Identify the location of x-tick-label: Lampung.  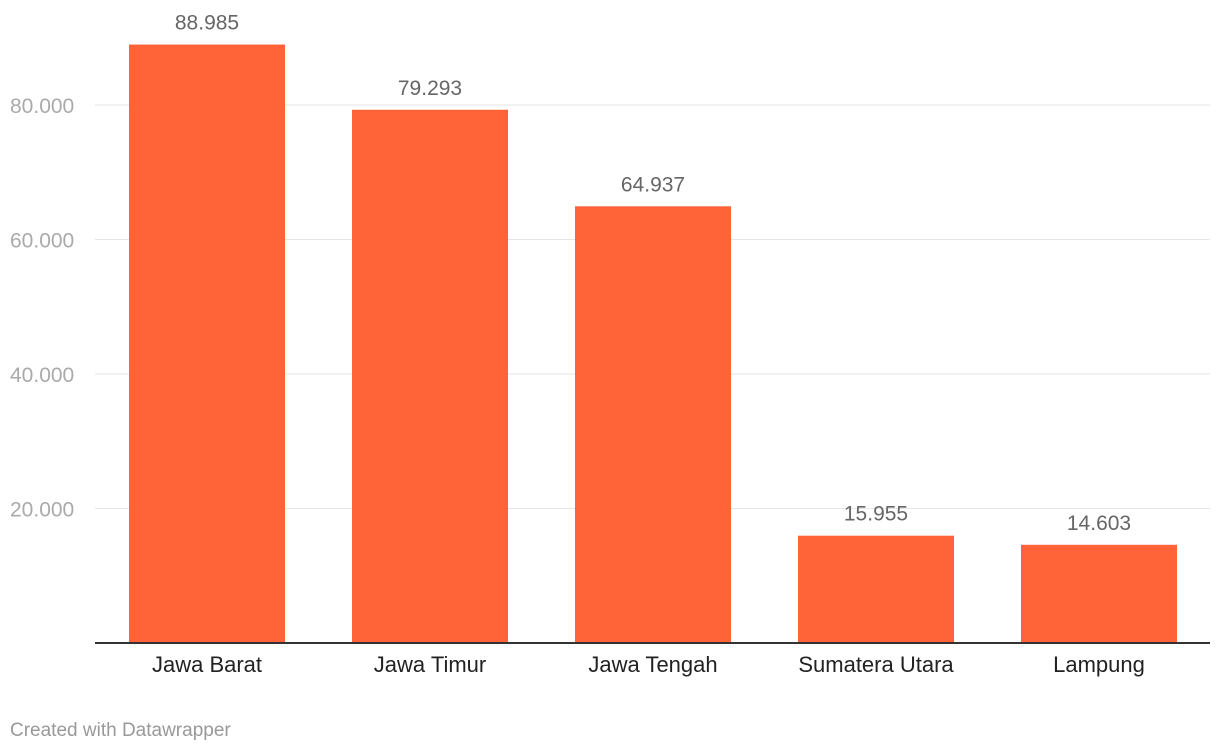
(1099, 664).